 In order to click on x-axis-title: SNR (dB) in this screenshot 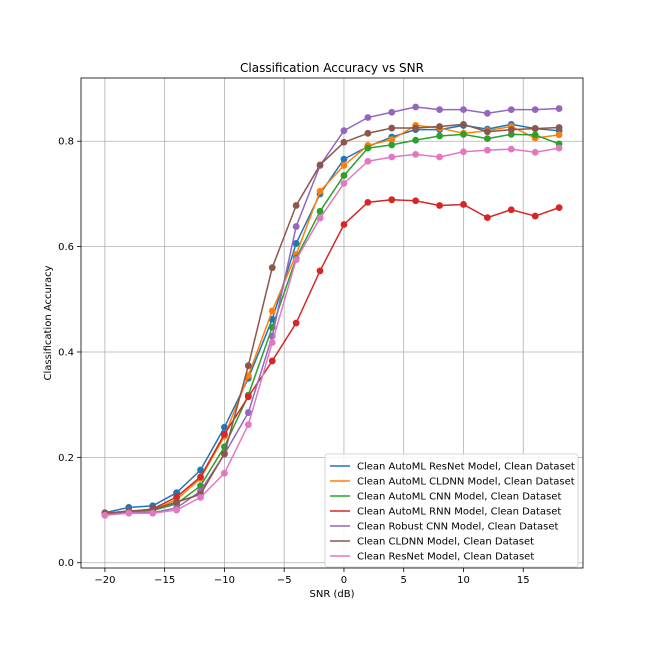, I will do `click(332, 594)`.